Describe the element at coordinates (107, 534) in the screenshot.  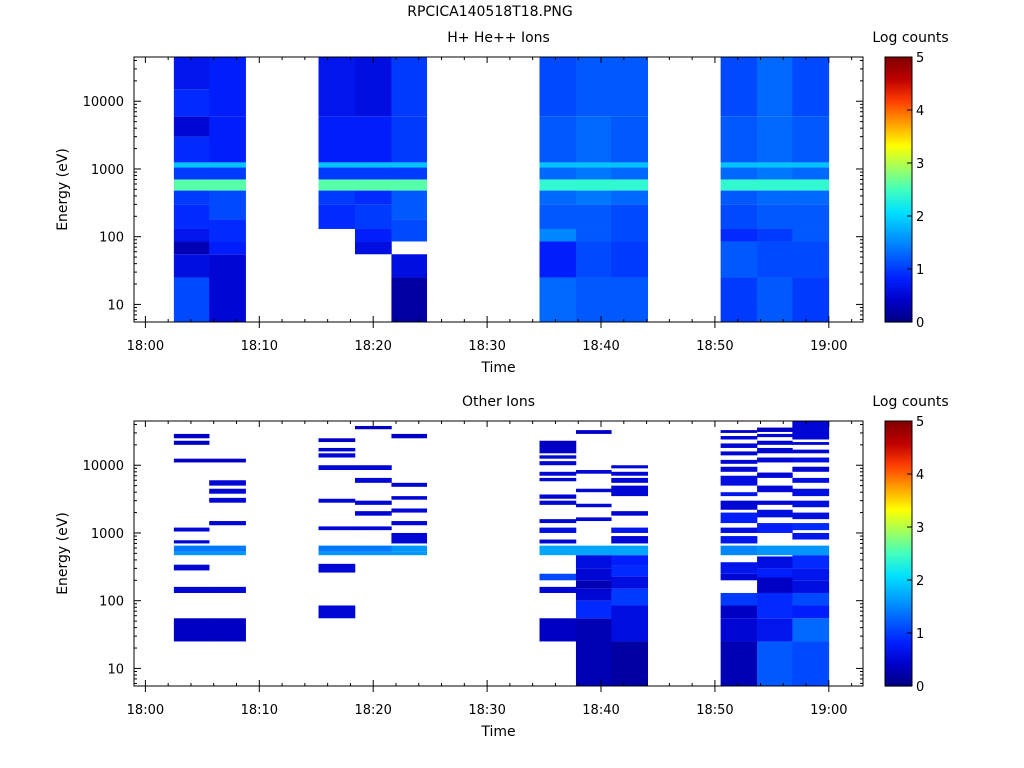
I see `y-tick-label: 1000` at that location.